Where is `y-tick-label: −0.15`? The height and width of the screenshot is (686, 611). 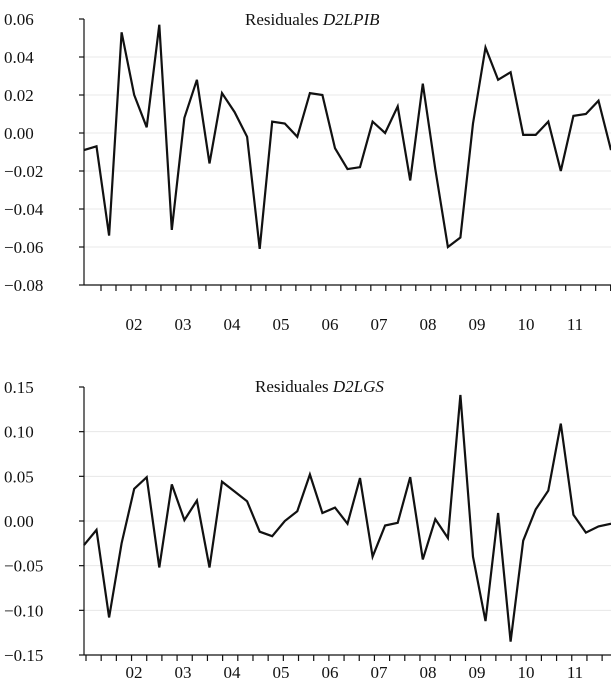
y-tick-label: −0.15 is located at coordinates (23, 655).